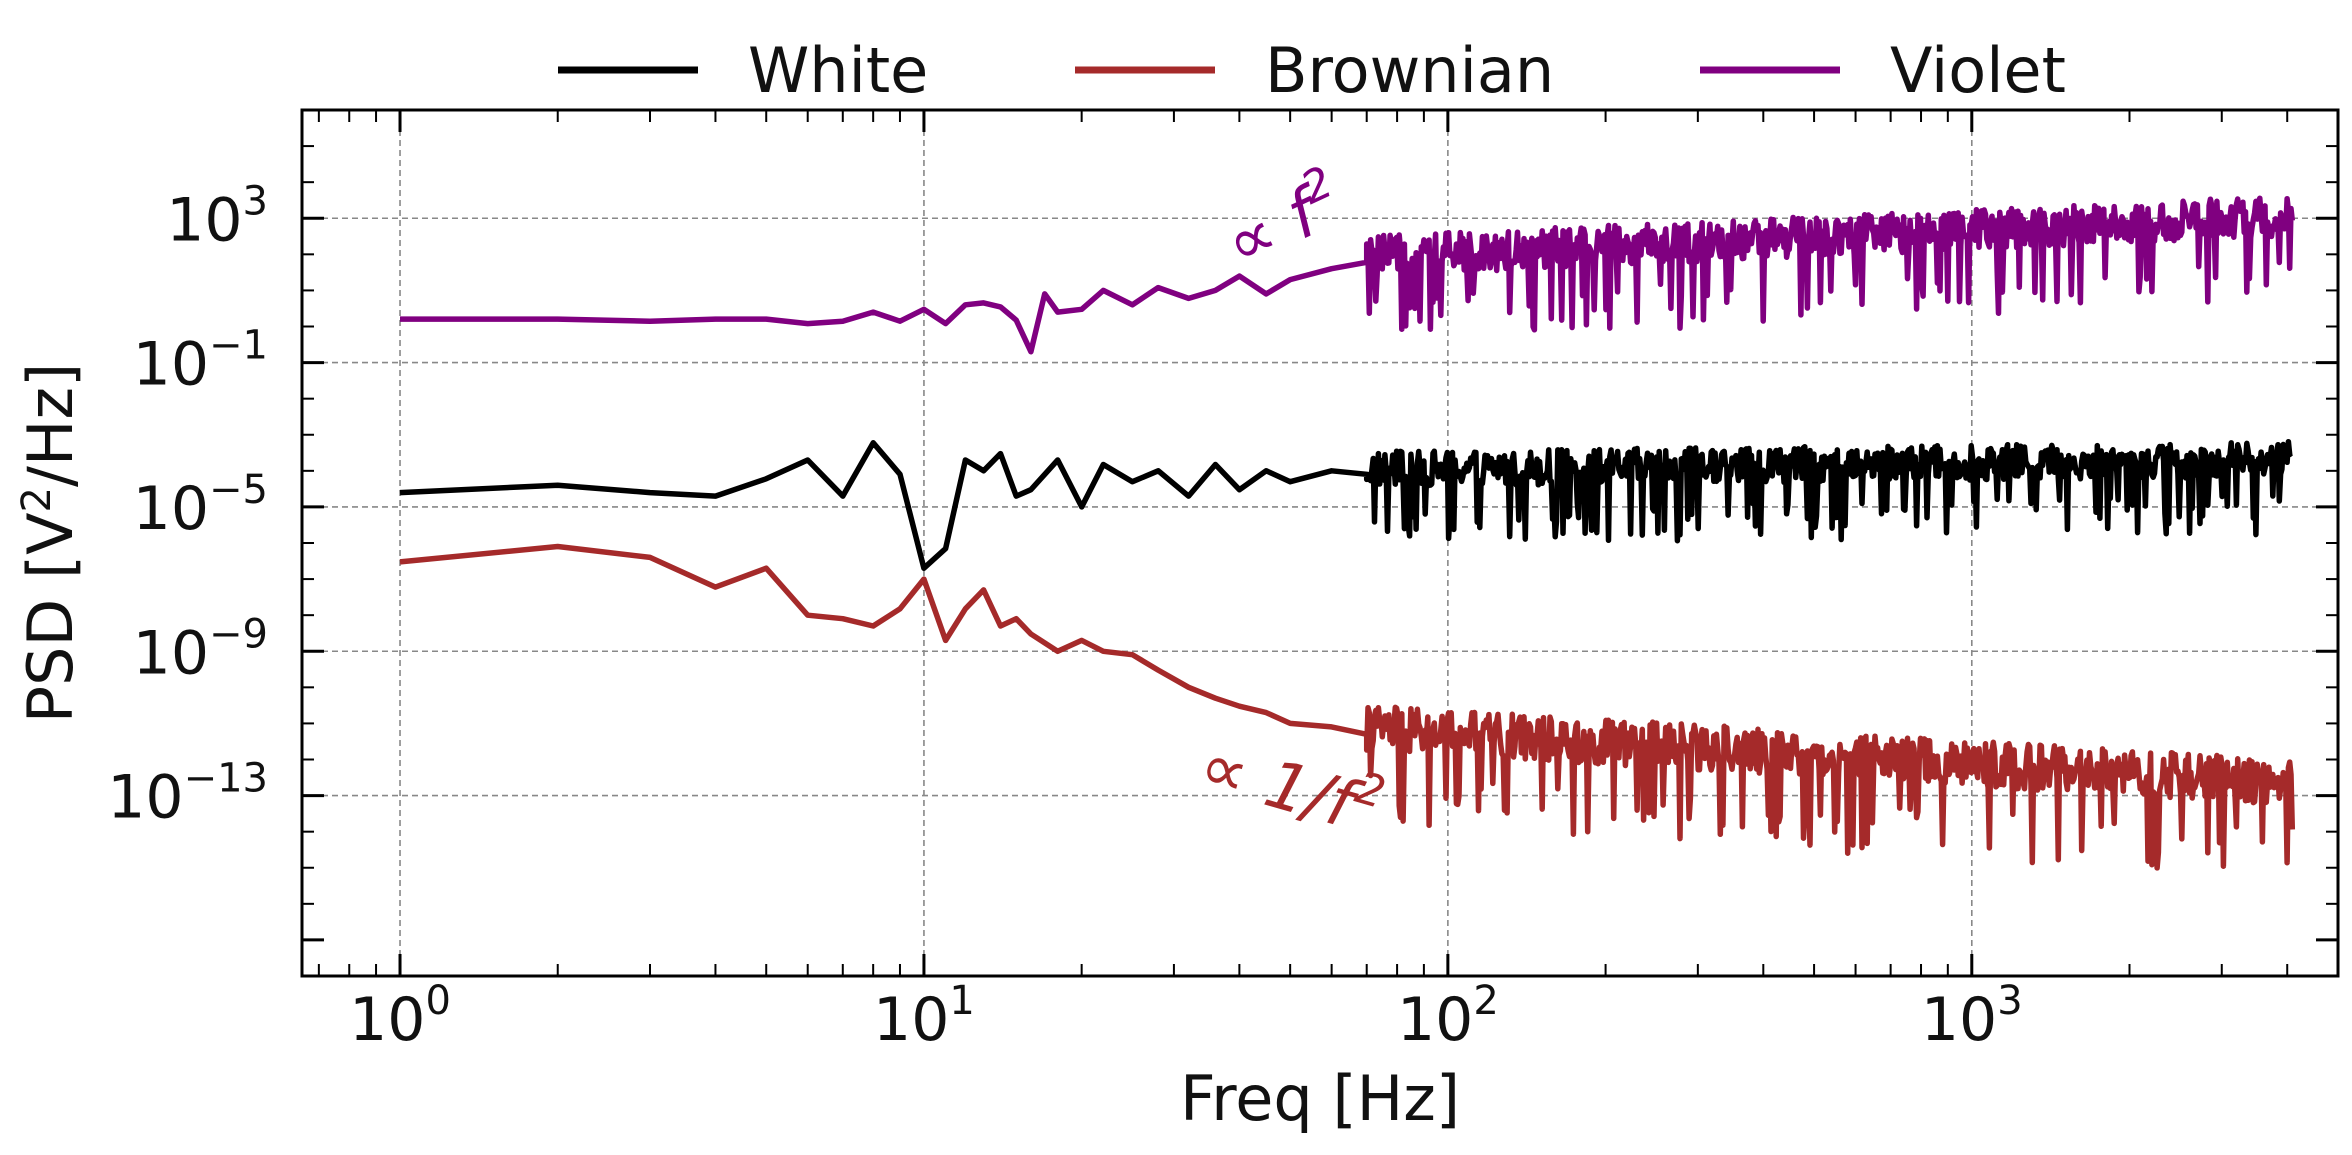 This screenshot has height=1155, width=2352. I want to click on y-tick-label: 10³, so click(217, 216).